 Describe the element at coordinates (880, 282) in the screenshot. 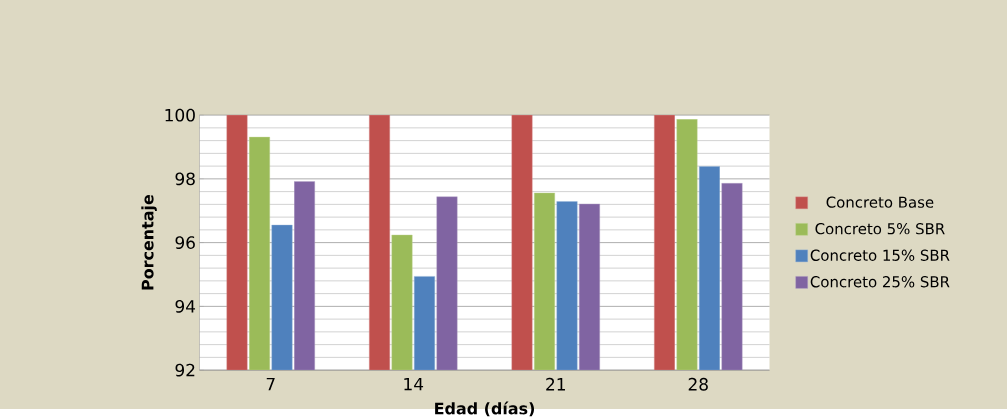

I see `legend-label: Concreto 25% SBR` at that location.